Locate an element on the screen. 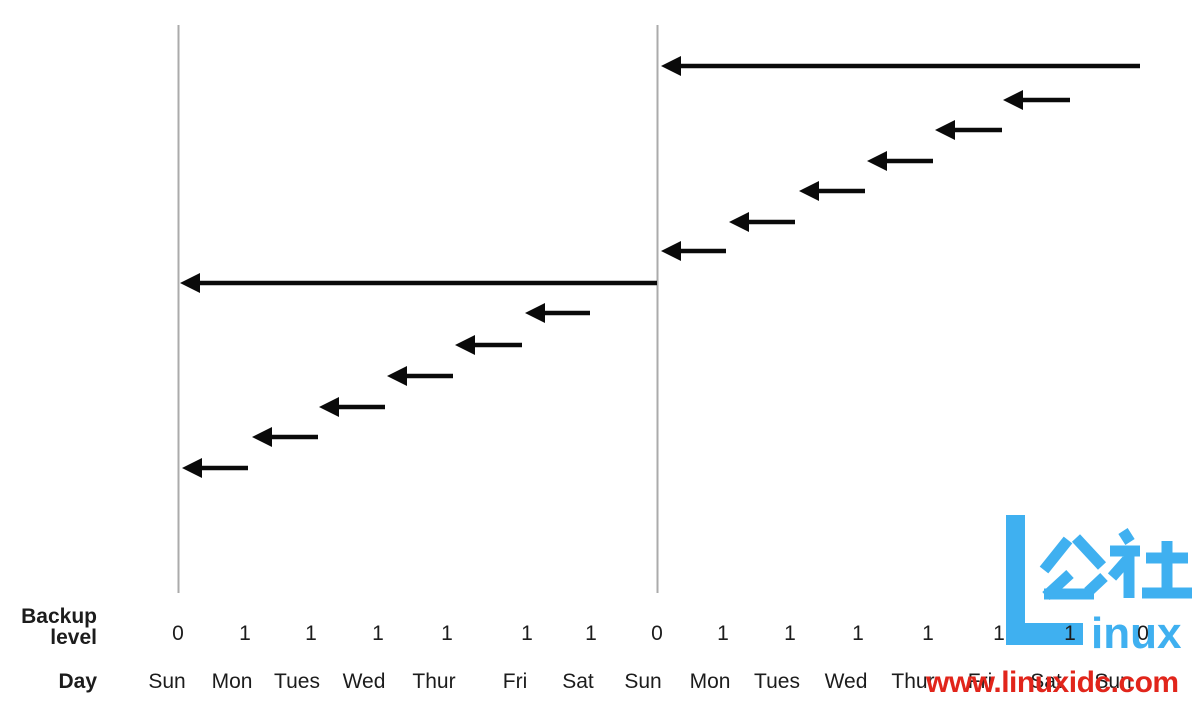 This screenshot has width=1192, height=706. logo-inux-text: inux is located at coordinates (1136, 633).